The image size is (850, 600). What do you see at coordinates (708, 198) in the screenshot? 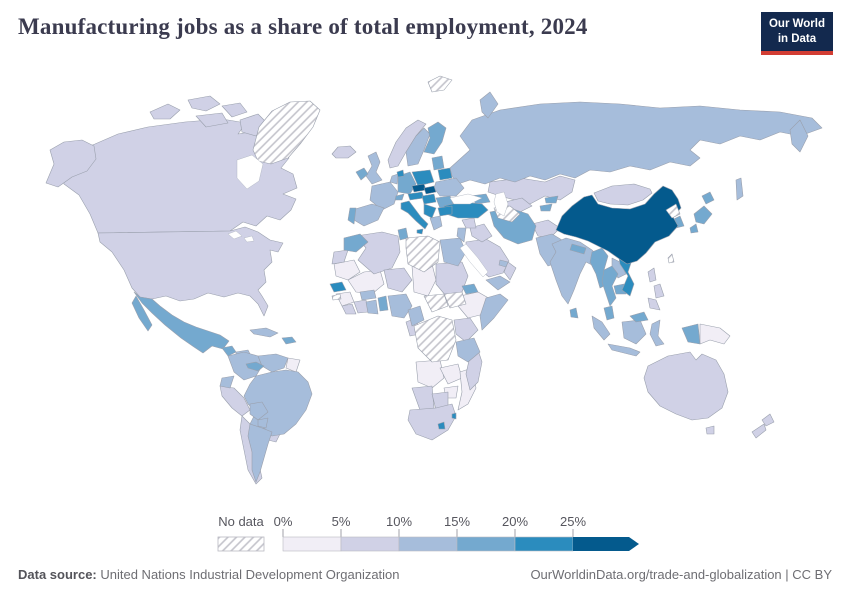
I see `country-japan-hokkaido` at bounding box center [708, 198].